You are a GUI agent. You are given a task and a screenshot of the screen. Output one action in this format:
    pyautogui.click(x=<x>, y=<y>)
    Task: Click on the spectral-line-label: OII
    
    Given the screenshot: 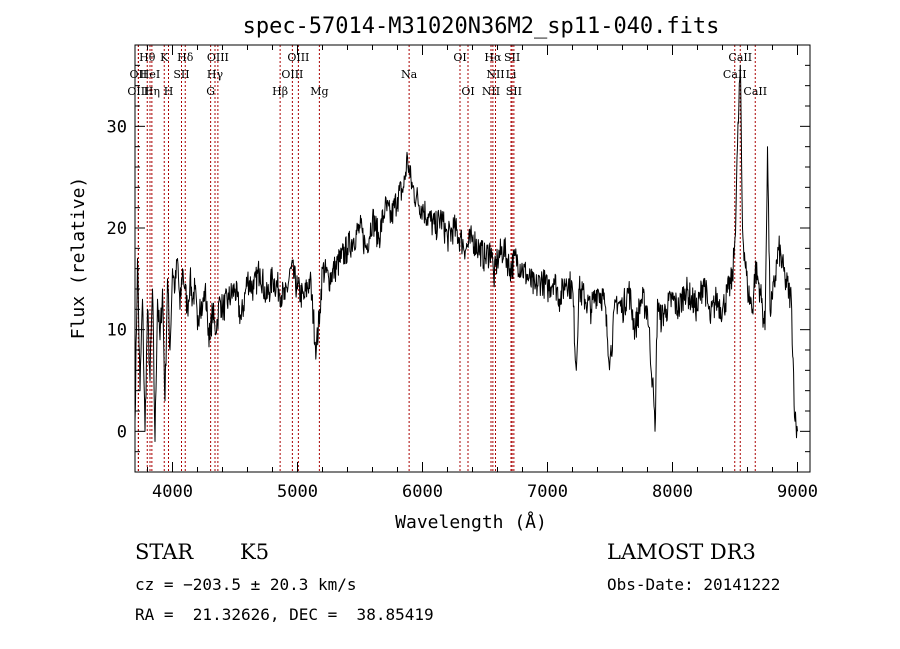 What is the action you would take?
    pyautogui.click(x=139, y=74)
    